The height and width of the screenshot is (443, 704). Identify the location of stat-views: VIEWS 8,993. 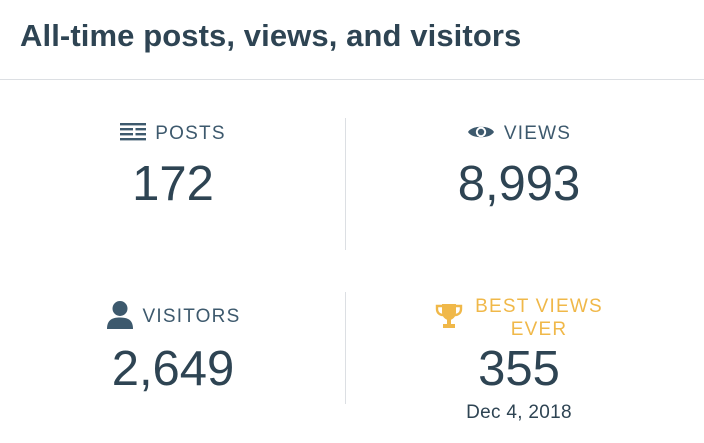
(519, 164).